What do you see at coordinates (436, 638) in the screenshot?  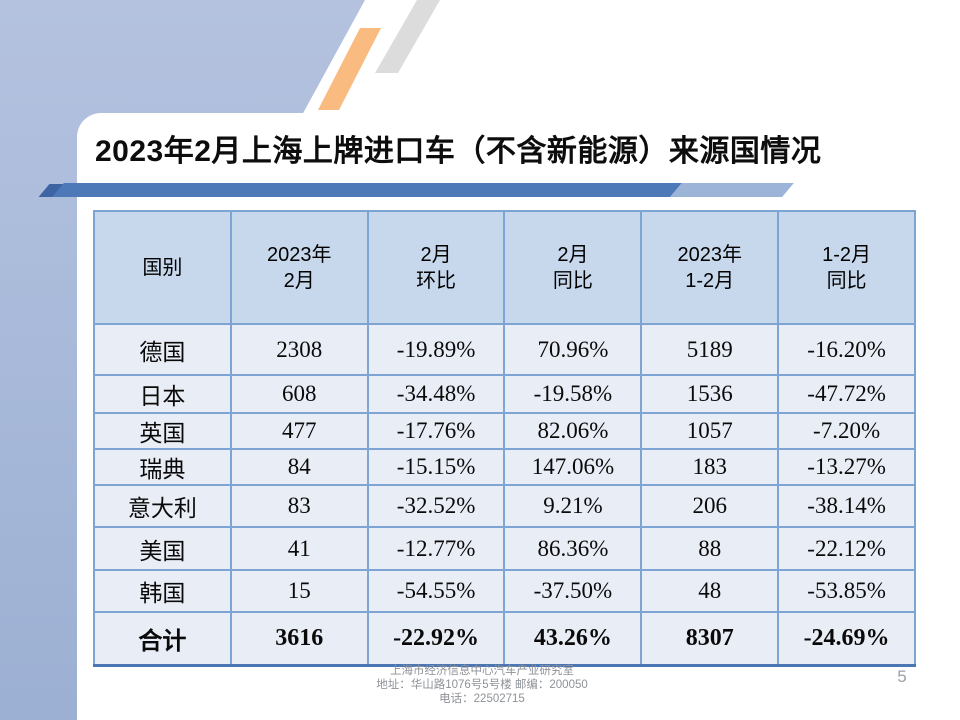 I see `value-cell: -22.92%` at bounding box center [436, 638].